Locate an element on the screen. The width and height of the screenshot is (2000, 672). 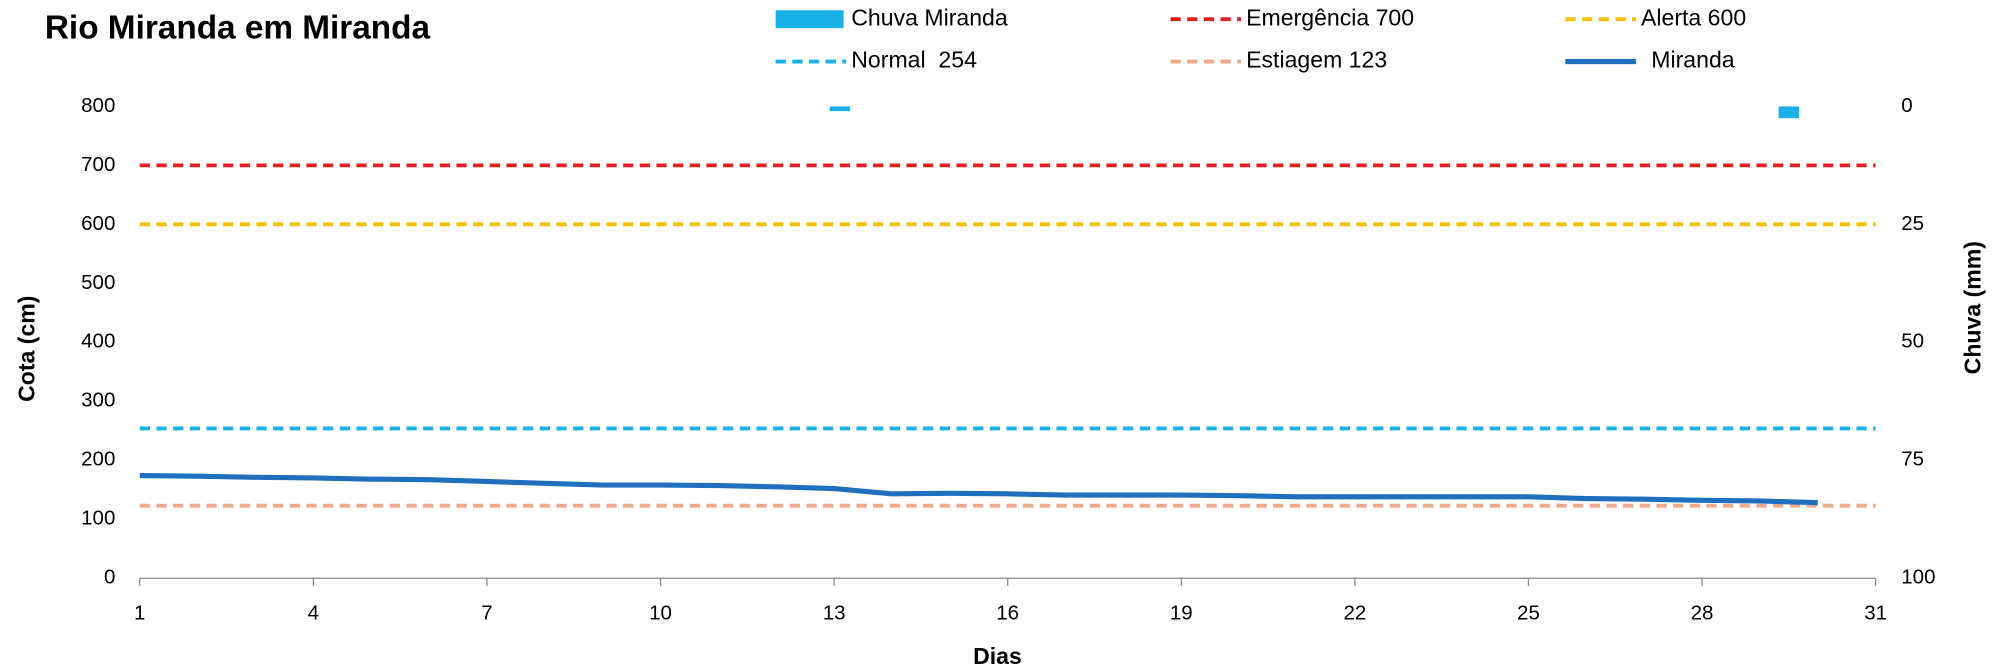
y-tick-label: 200 is located at coordinates (98, 459).